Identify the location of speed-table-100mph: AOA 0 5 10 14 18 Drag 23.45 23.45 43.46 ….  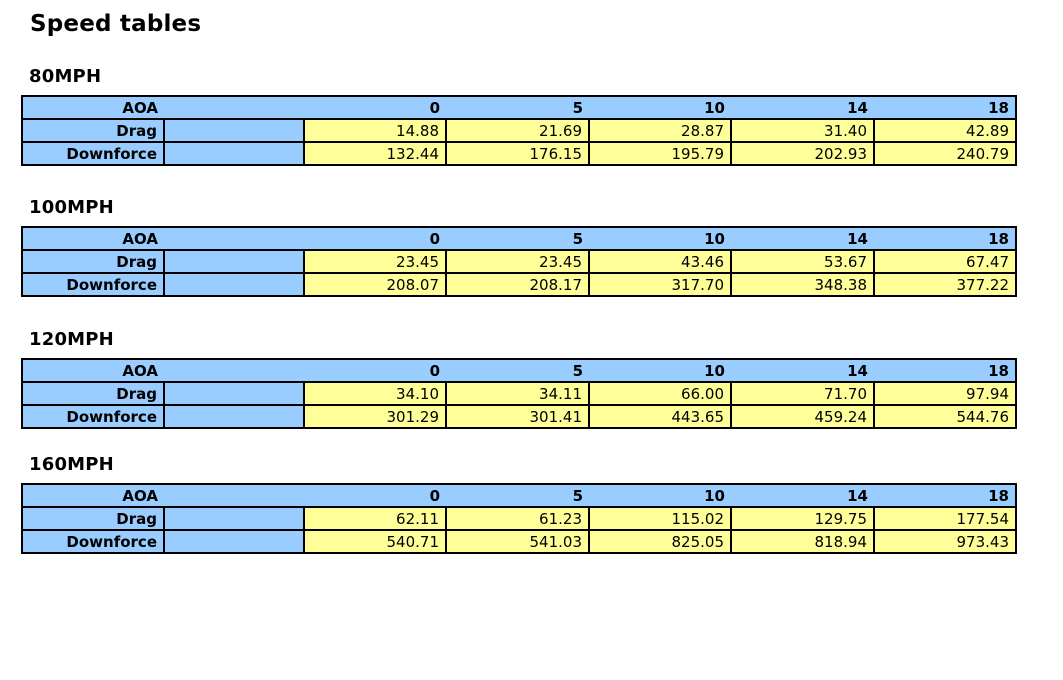
(519, 261).